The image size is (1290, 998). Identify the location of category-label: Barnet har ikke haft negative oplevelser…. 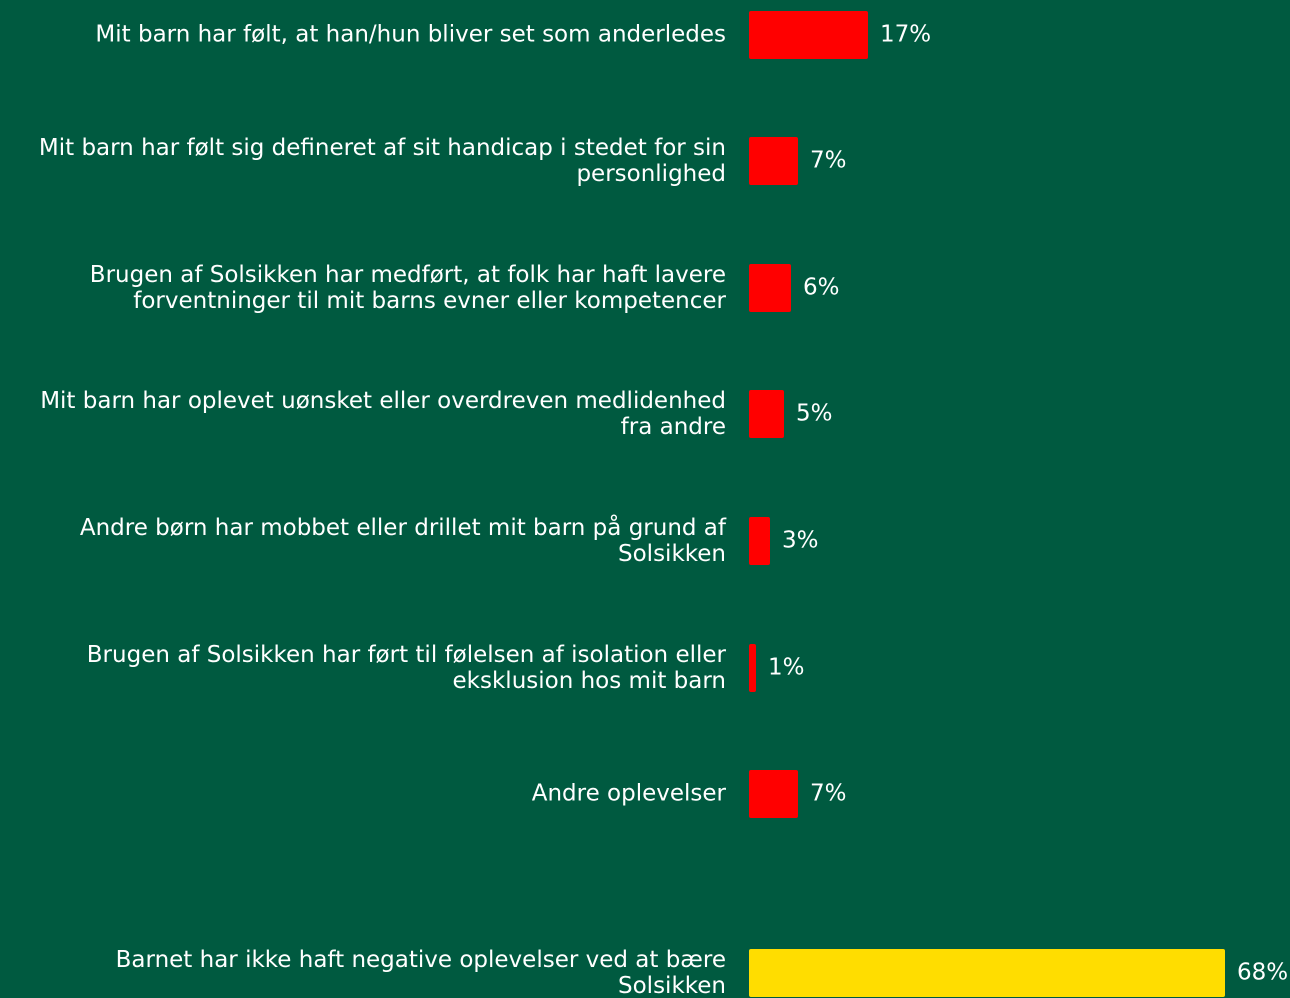
(421, 972).